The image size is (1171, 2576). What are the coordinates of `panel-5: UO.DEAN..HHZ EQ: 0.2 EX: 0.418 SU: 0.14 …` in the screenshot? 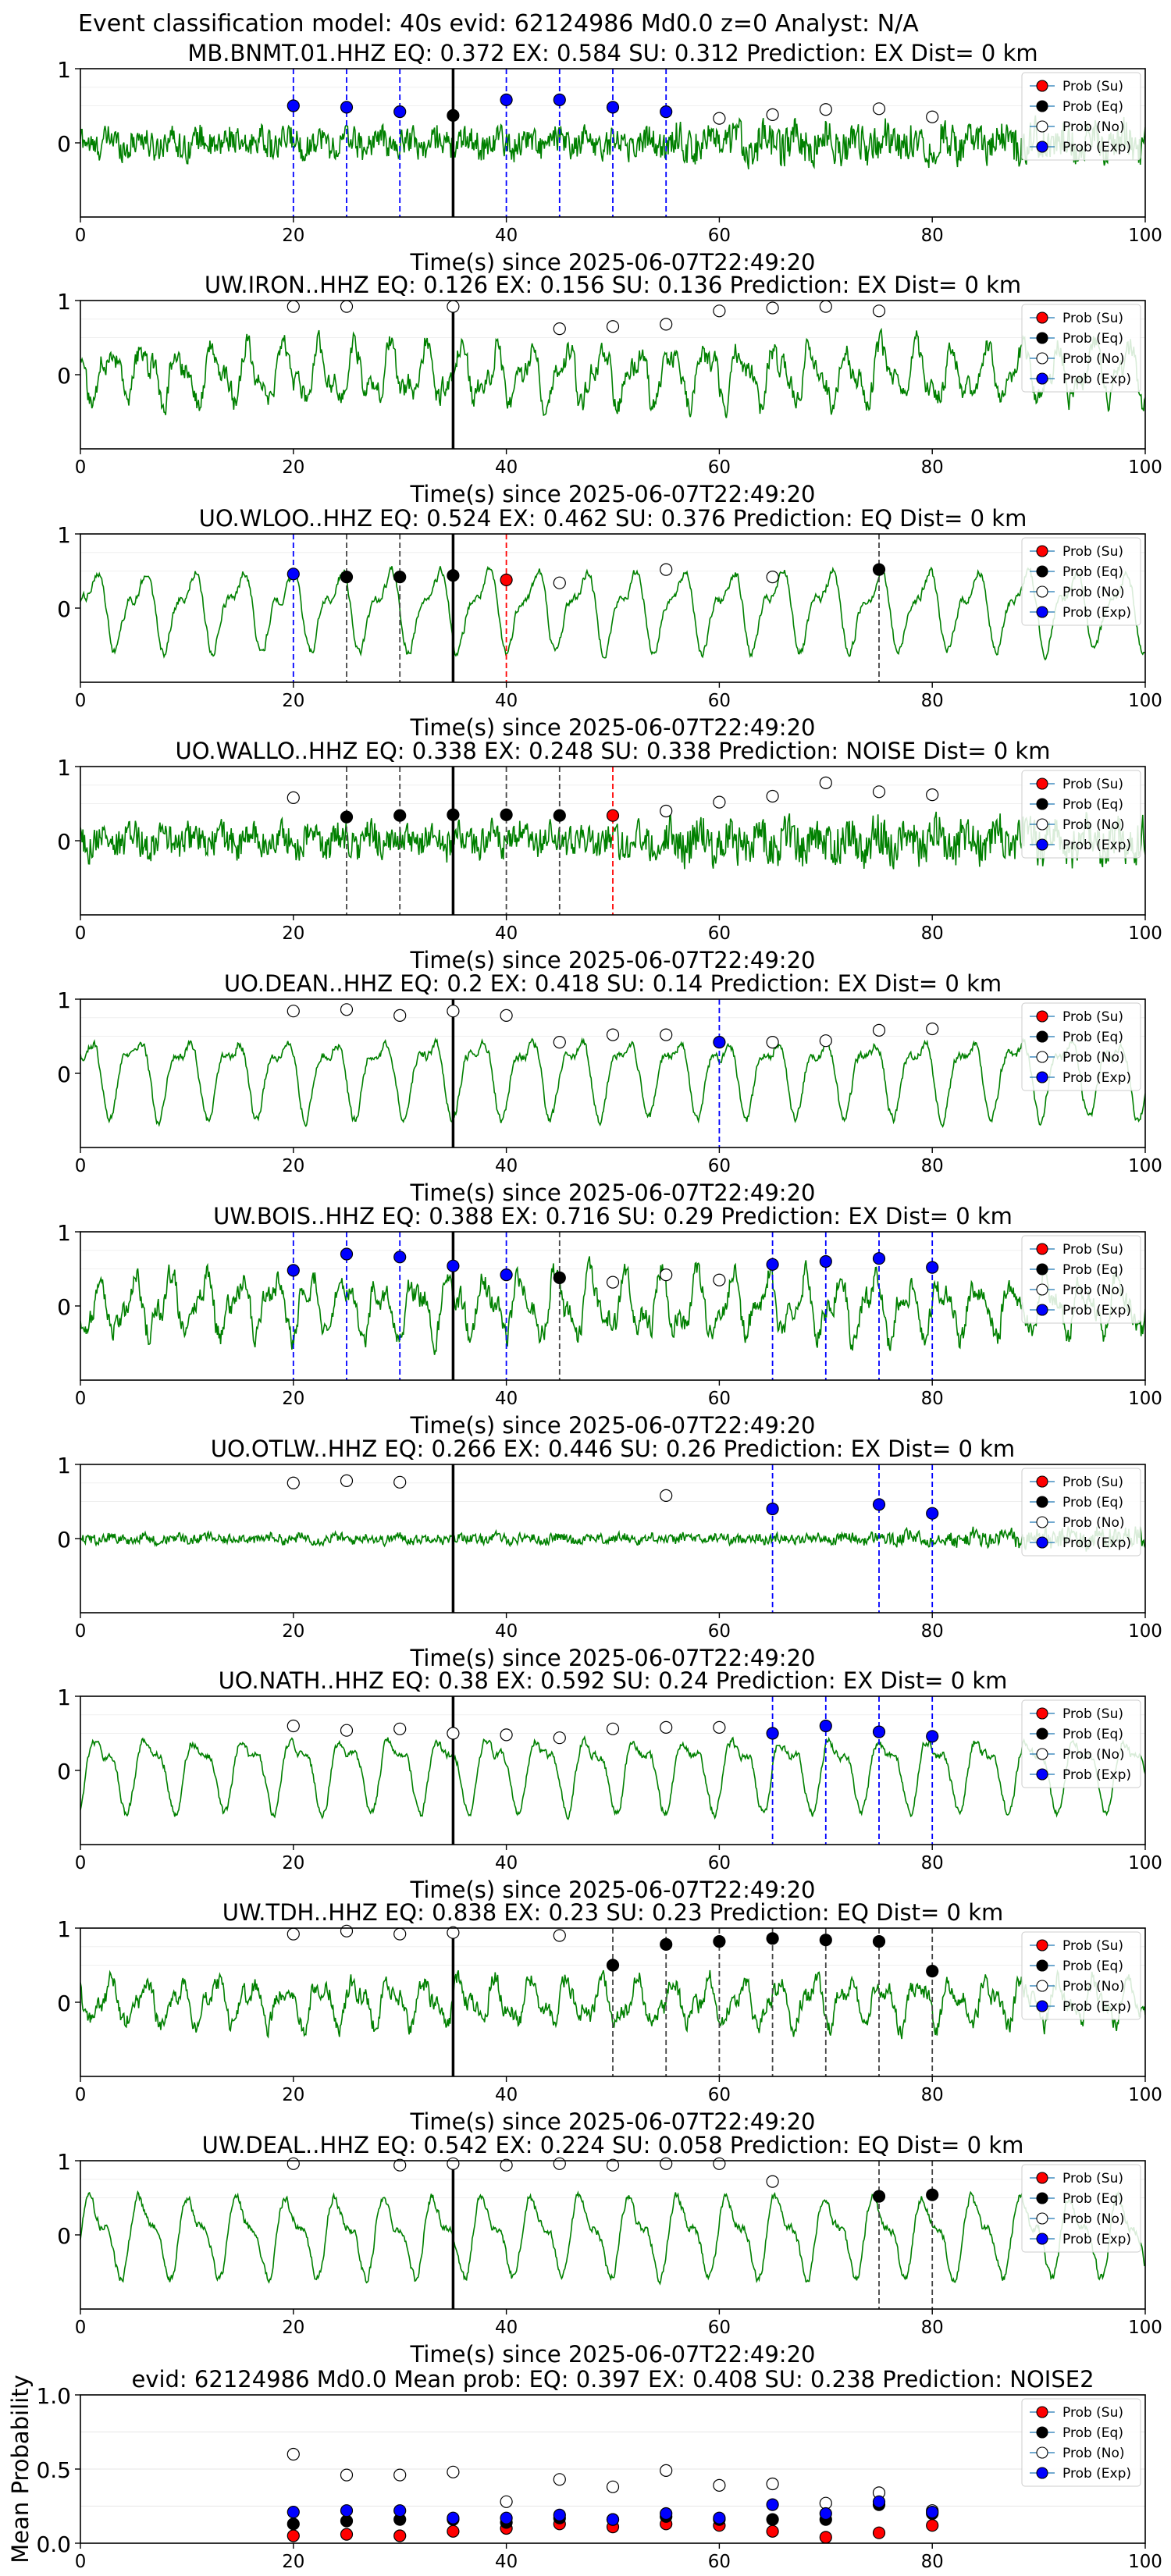 It's located at (609, 1088).